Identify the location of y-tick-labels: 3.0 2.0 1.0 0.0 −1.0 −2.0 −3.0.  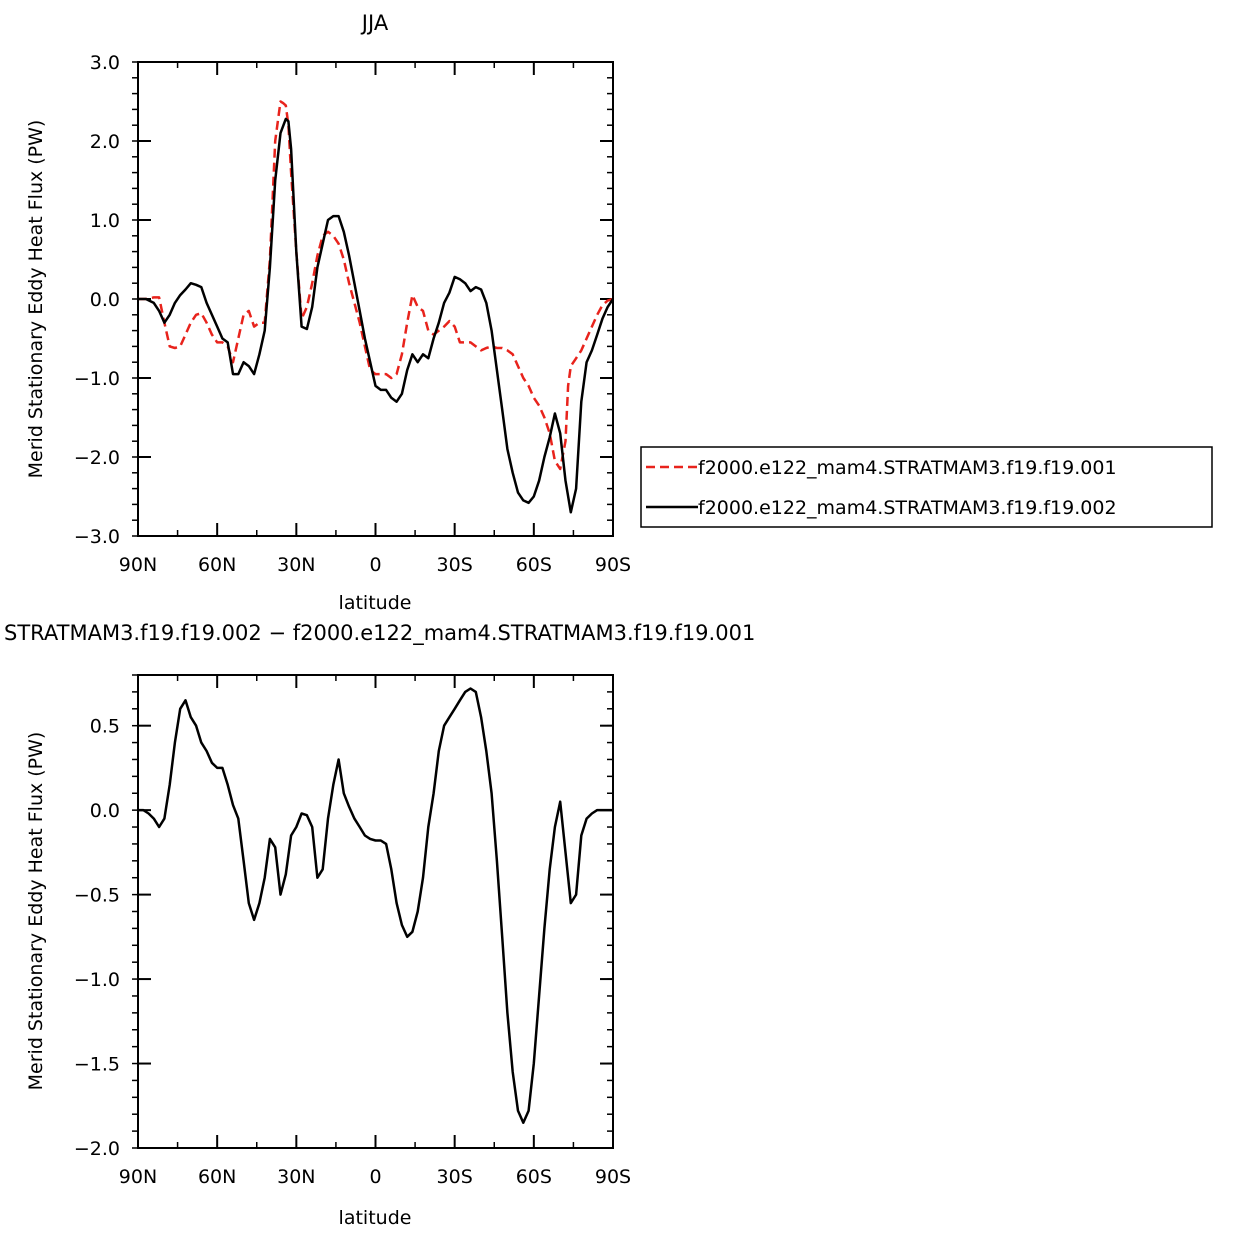
(97, 300).